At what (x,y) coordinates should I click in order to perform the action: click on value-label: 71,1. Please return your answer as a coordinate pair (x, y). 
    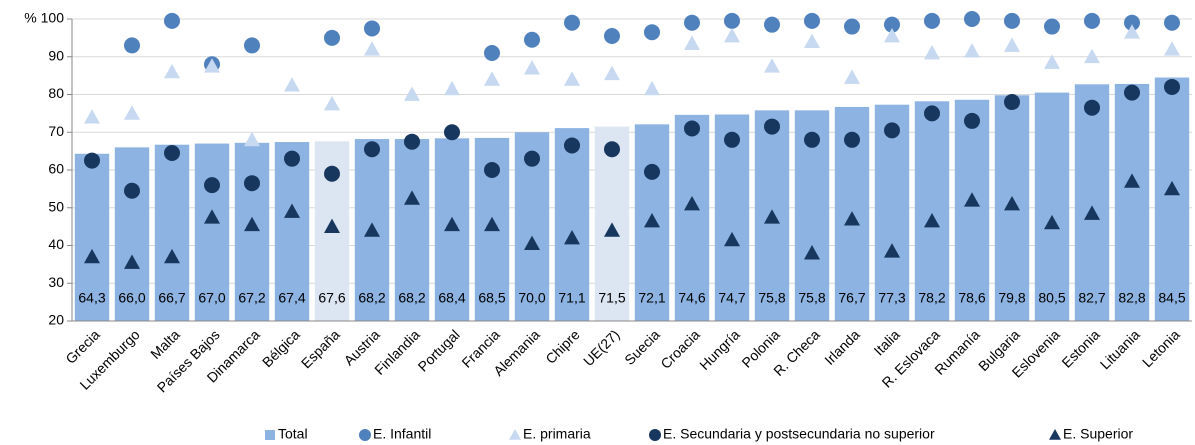
    Looking at the image, I should click on (571, 298).